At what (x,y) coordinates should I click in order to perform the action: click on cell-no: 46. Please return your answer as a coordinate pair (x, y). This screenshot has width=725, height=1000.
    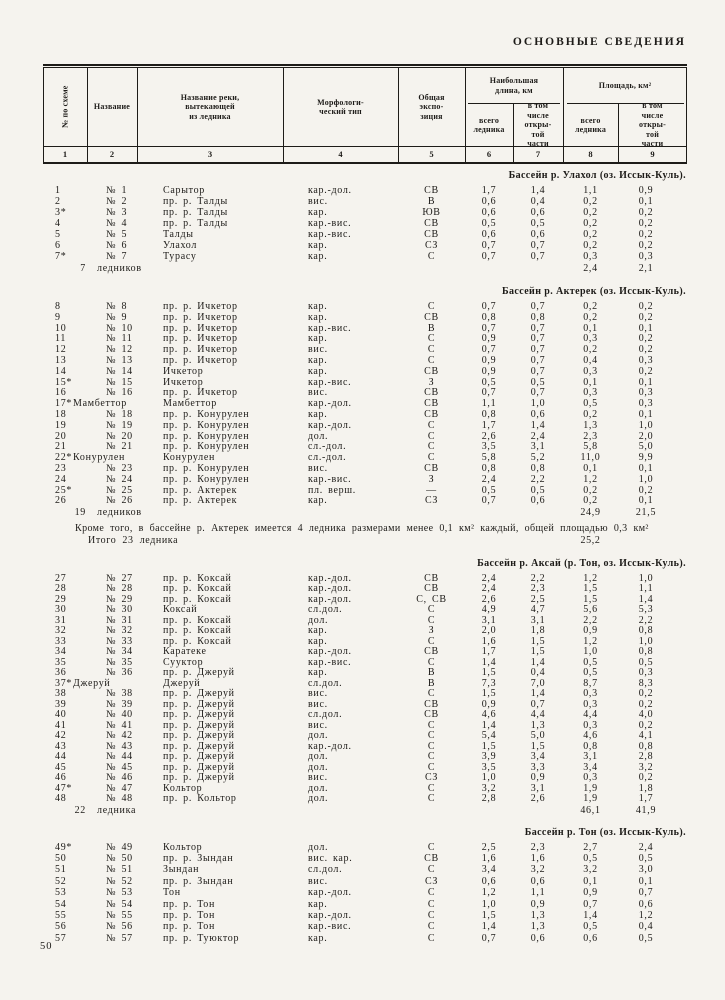
    Looking at the image, I should click on (61, 778).